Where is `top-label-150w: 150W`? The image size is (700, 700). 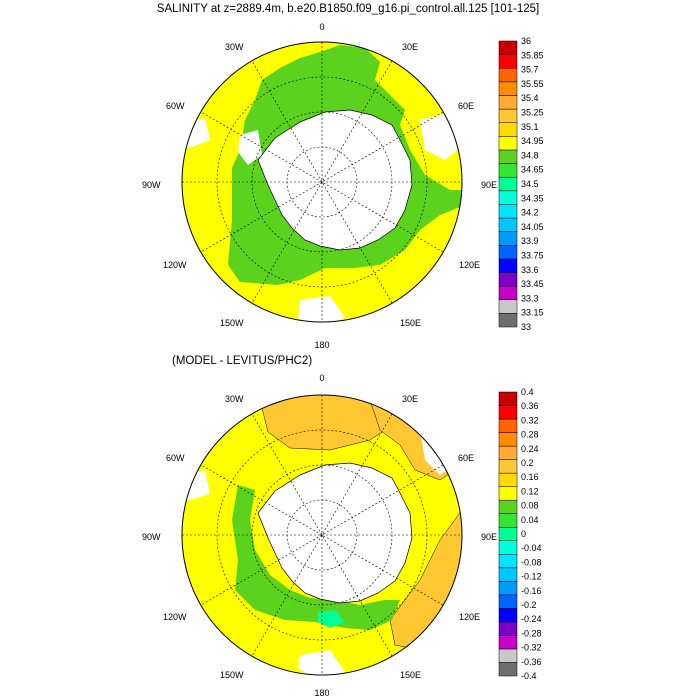 top-label-150w: 150W is located at coordinates (232, 323).